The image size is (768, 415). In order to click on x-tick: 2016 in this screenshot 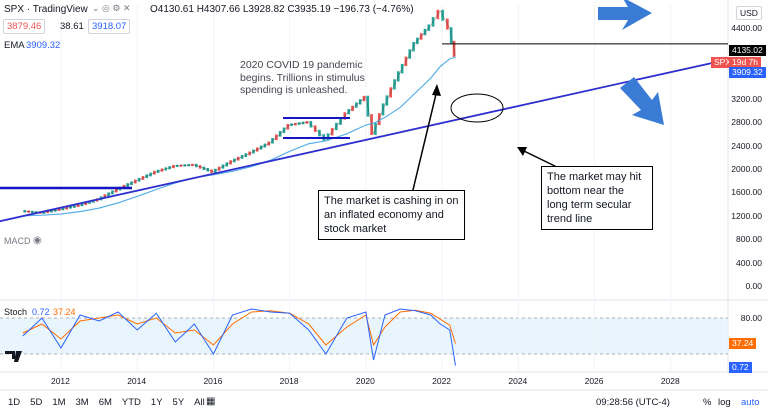, I will do `click(213, 381)`.